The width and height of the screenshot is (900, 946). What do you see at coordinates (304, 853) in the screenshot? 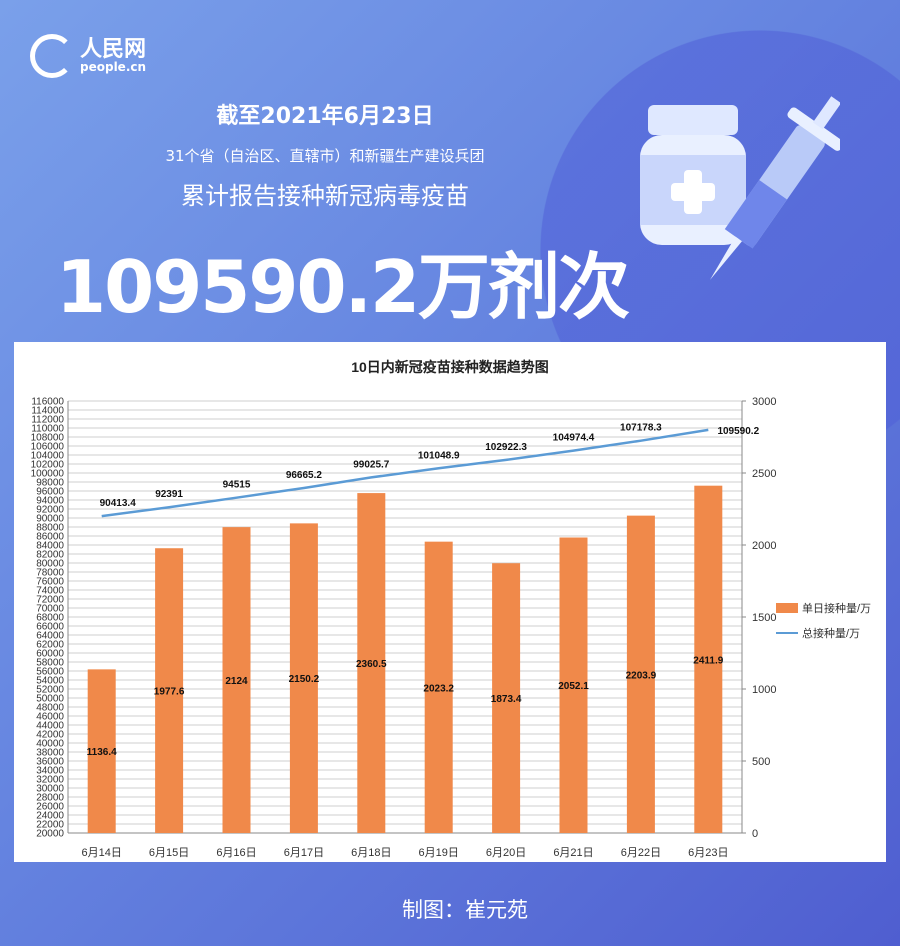
I see `x-axis-tick-label: 6月17日` at bounding box center [304, 853].